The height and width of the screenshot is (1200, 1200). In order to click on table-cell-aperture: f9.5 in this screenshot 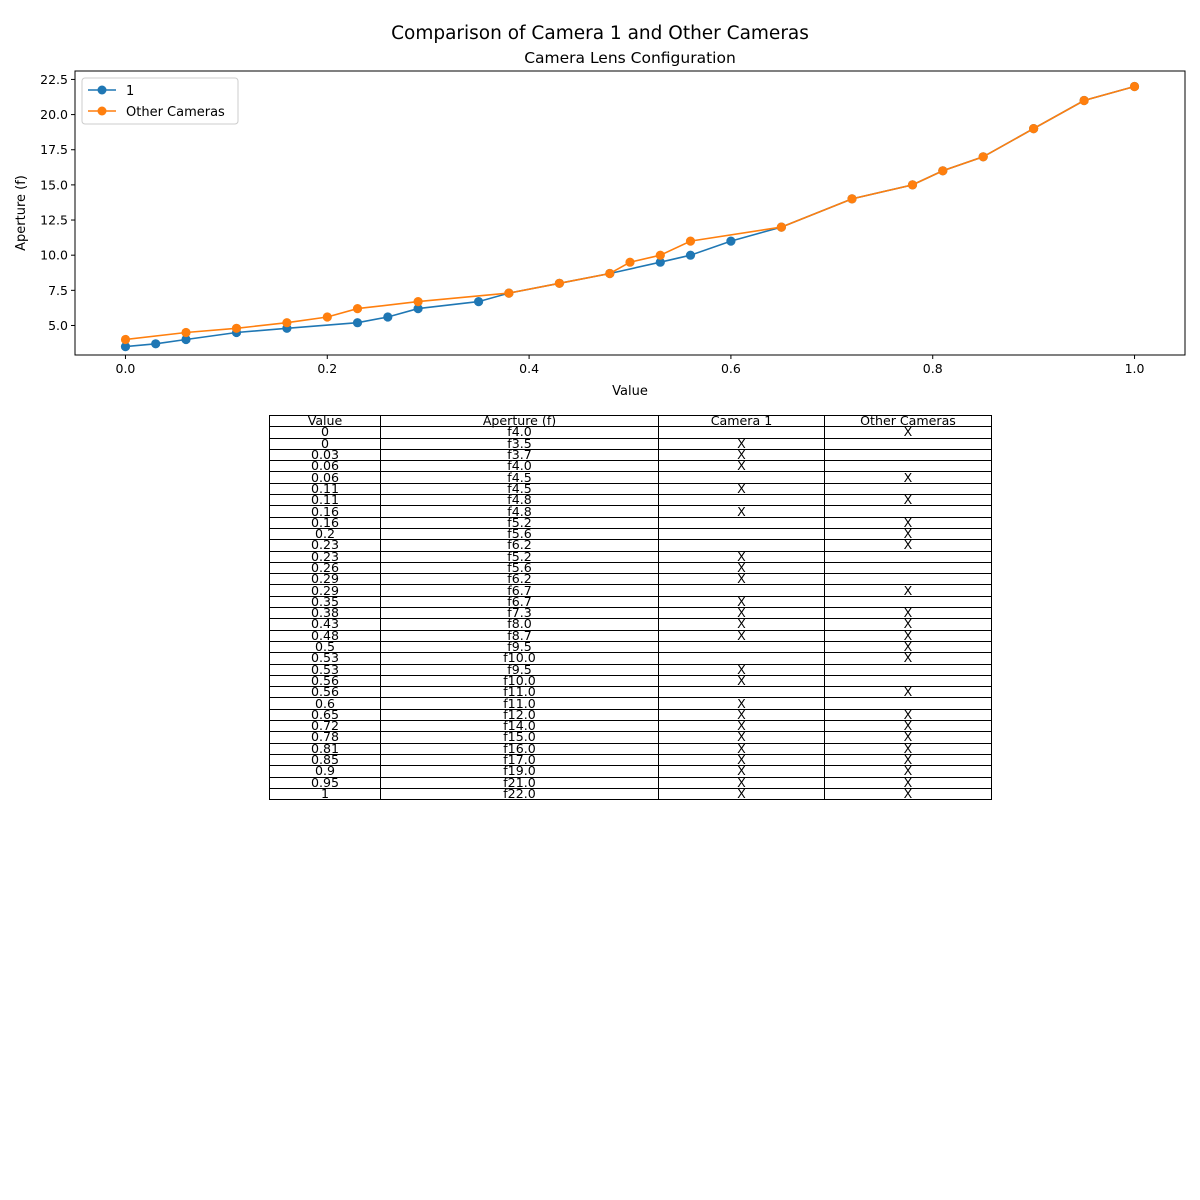, I will do `click(519, 647)`.